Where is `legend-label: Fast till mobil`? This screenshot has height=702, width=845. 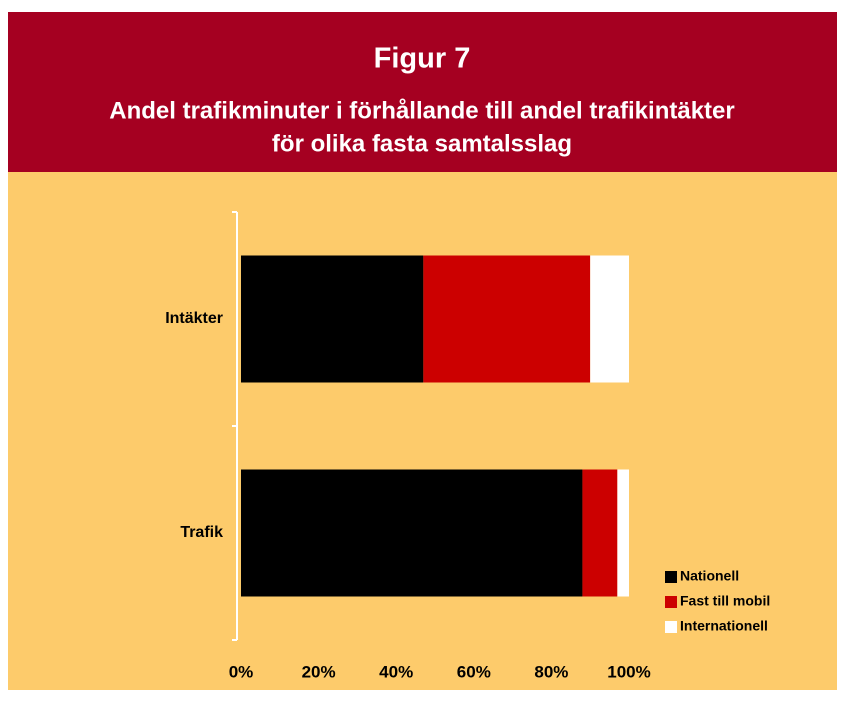
legend-label: Fast till mobil is located at coordinates (725, 601).